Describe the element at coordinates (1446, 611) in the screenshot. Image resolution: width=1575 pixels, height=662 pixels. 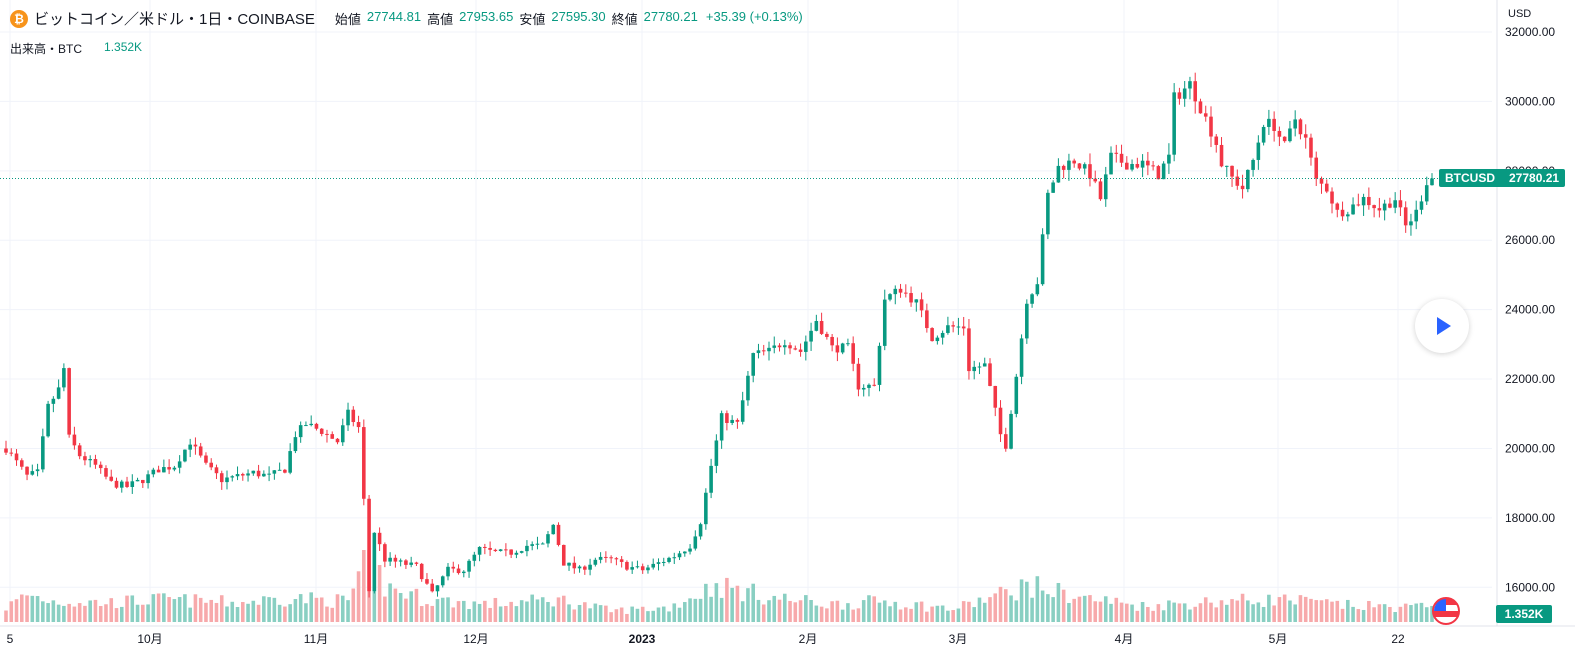
I see `us-flag-icon` at that location.